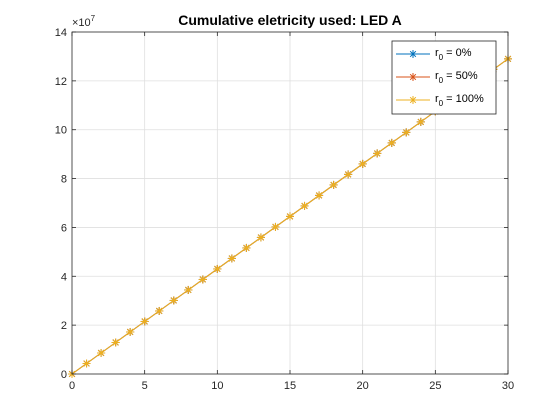  Describe the element at coordinates (508, 386) in the screenshot. I see `x-tick-label: 30` at that location.